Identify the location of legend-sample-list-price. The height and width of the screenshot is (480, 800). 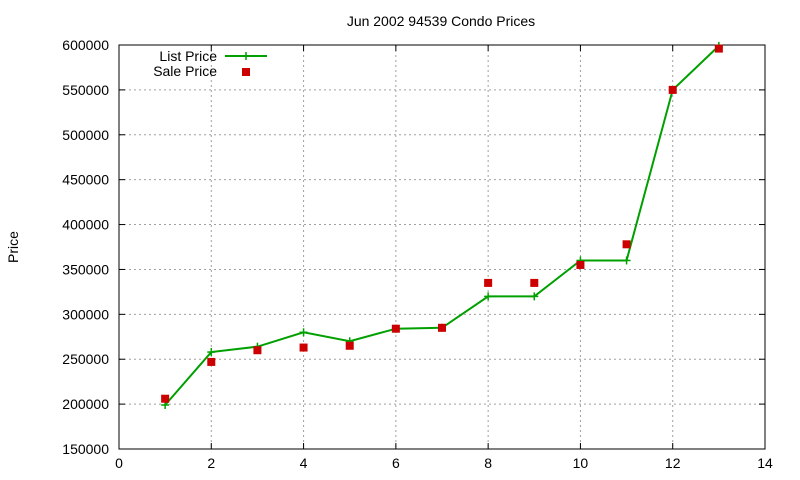
(246, 56).